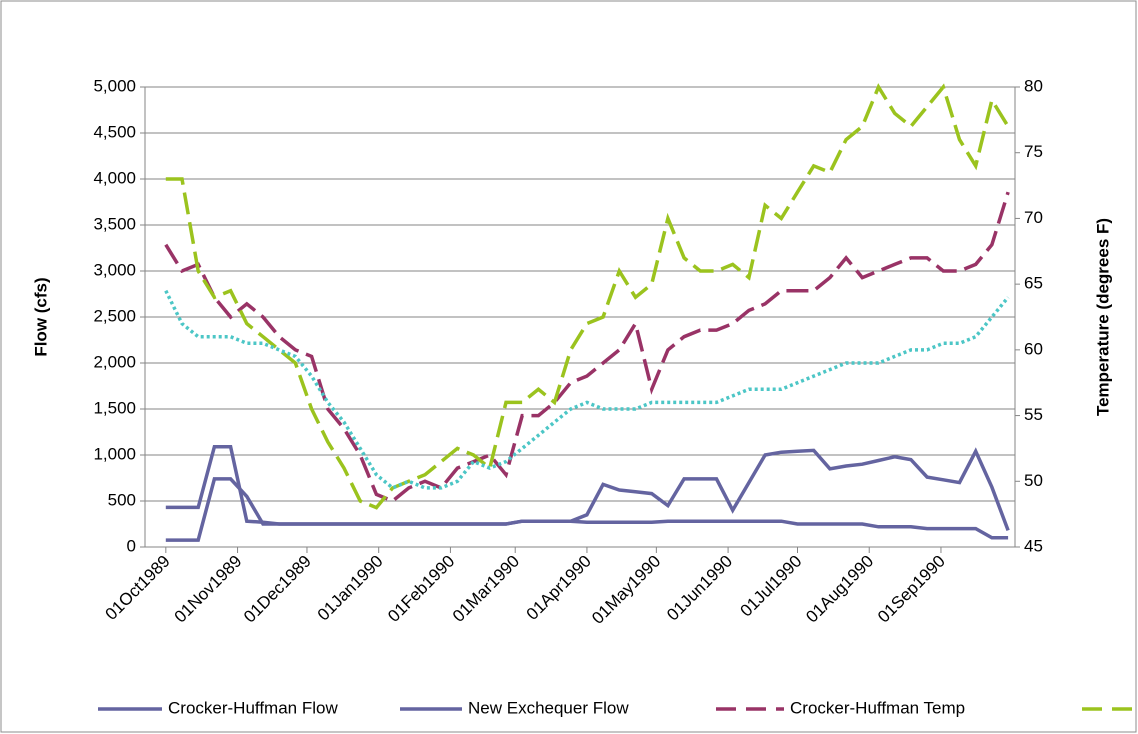  I want to click on y-tick-label: 2,500, so click(114, 315).